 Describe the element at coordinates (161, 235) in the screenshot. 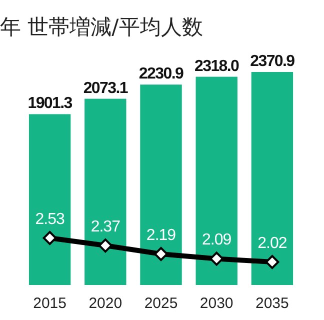

I see `data-label: 2.19` at that location.